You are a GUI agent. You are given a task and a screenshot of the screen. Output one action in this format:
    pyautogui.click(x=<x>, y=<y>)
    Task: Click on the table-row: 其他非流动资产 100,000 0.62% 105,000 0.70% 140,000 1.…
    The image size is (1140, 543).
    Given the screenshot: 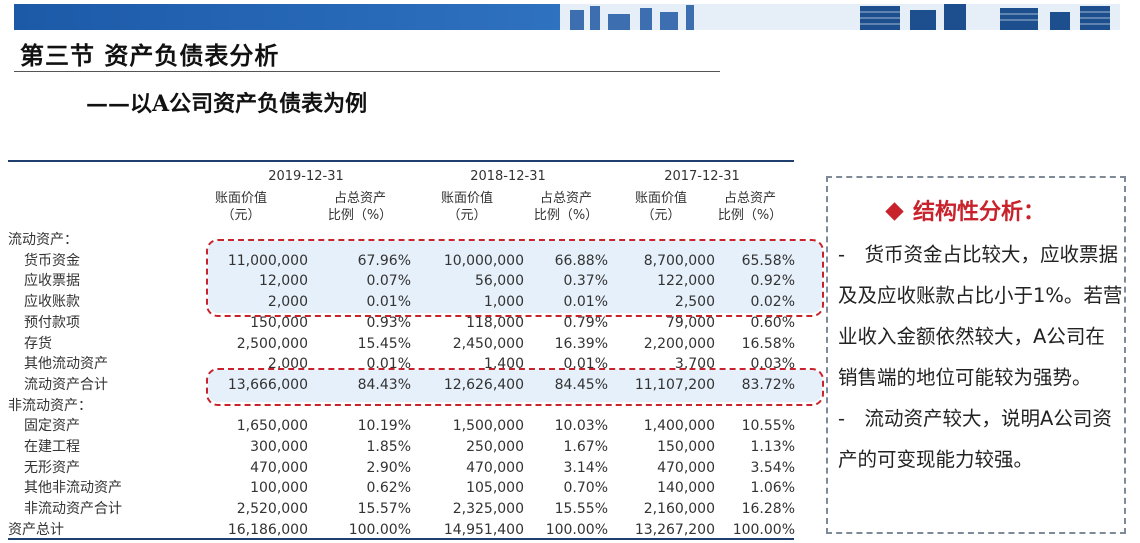 What is the action you would take?
    pyautogui.click(x=401, y=488)
    